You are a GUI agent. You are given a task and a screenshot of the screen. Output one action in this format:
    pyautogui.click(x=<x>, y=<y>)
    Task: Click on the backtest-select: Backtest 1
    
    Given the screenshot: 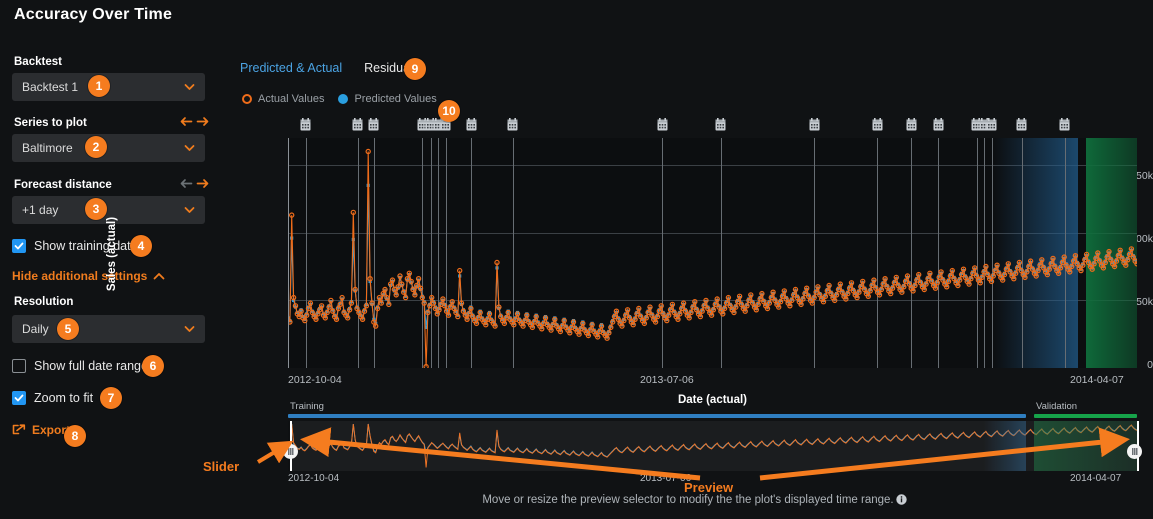 What is the action you would take?
    pyautogui.click(x=108, y=87)
    